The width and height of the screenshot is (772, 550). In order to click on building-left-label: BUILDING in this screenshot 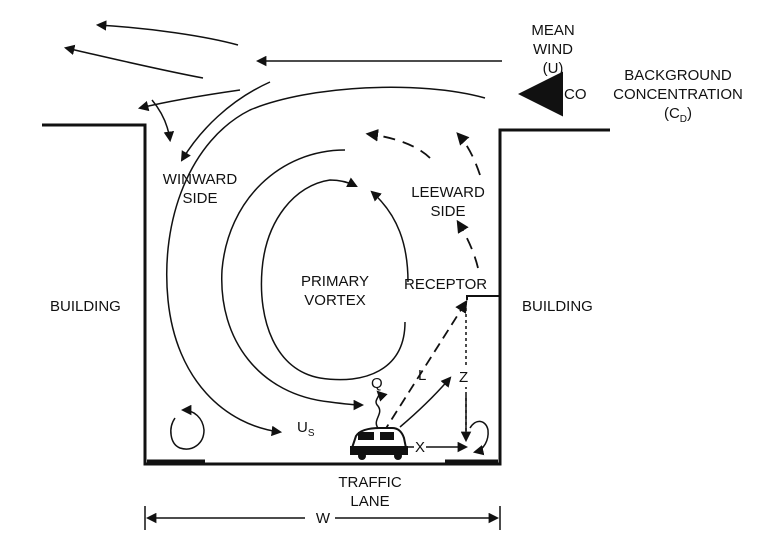, I will do `click(85, 306)`.